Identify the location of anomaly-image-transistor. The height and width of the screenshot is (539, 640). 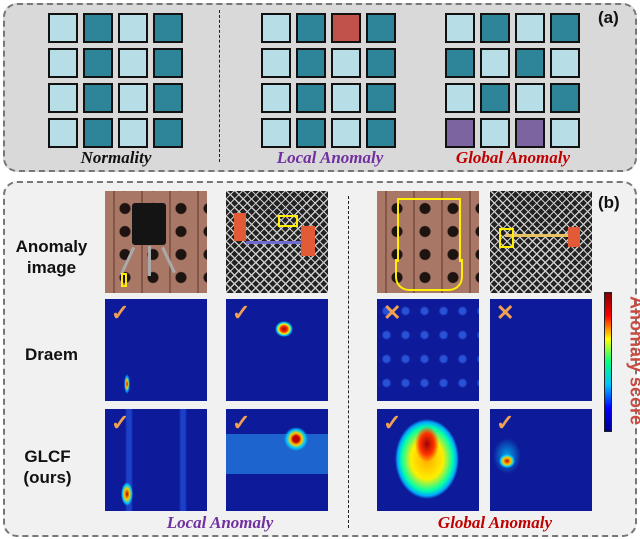
(156, 242).